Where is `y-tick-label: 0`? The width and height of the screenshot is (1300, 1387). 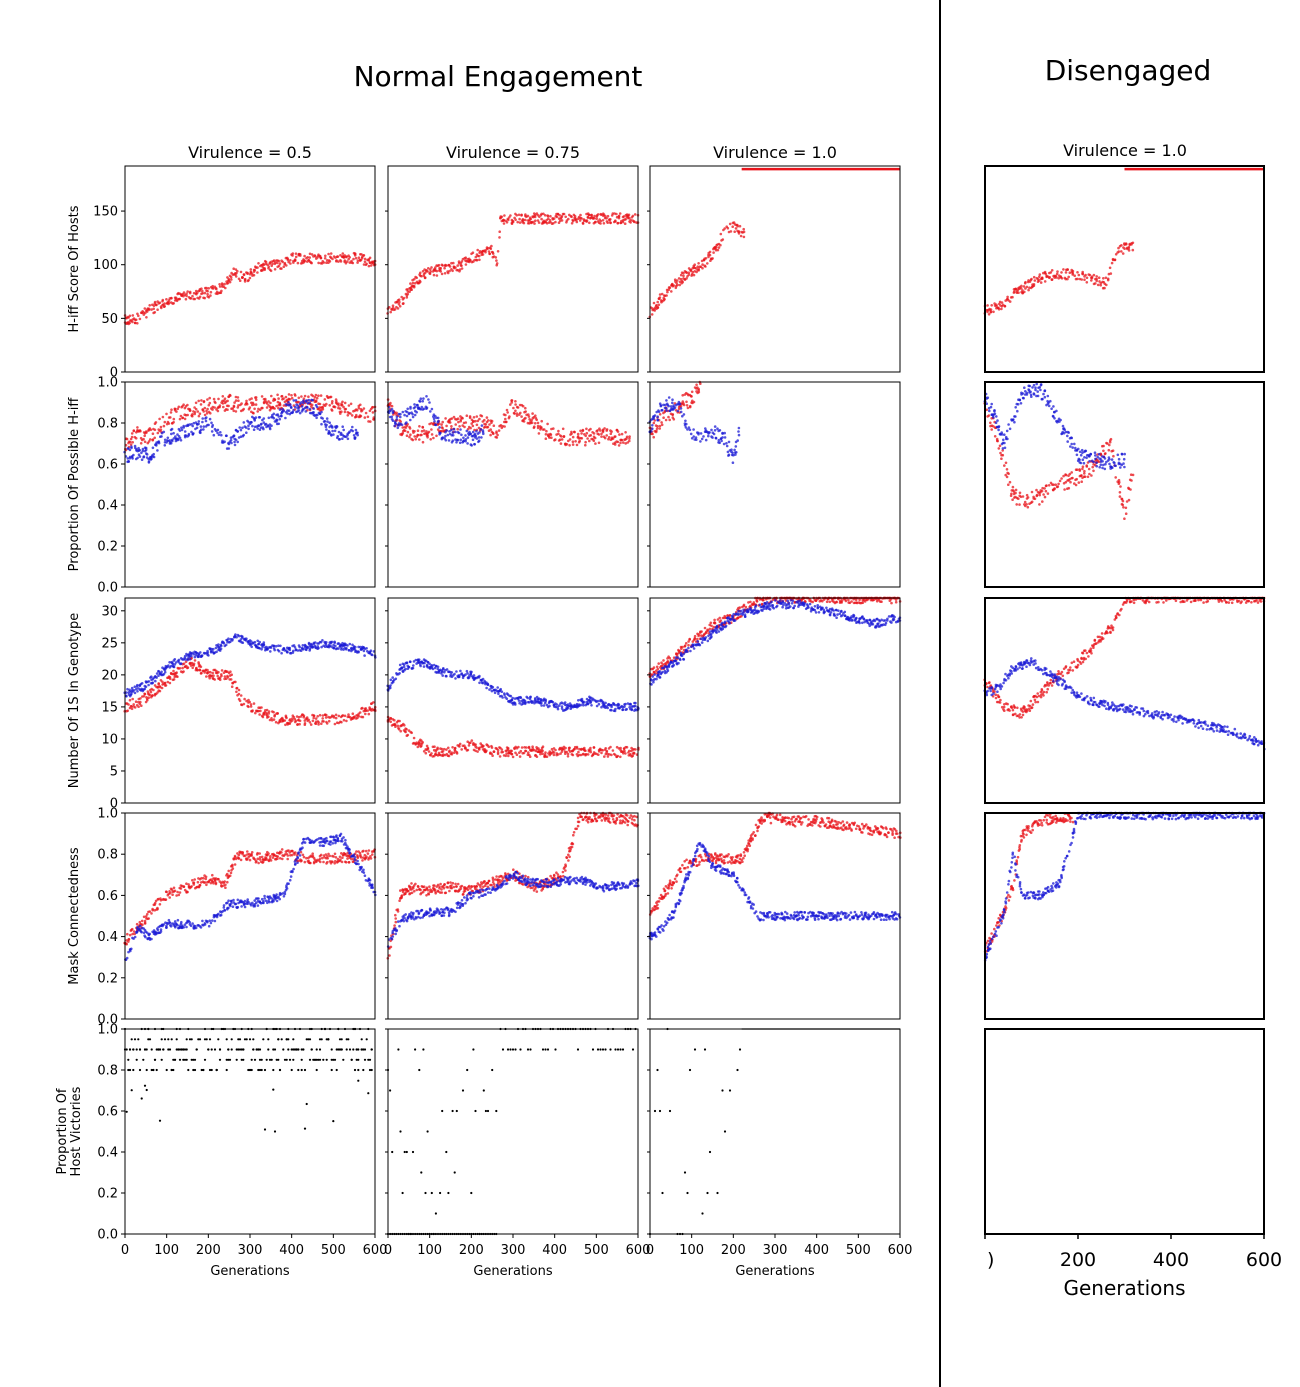
y-tick-label: 0 is located at coordinates (114, 373).